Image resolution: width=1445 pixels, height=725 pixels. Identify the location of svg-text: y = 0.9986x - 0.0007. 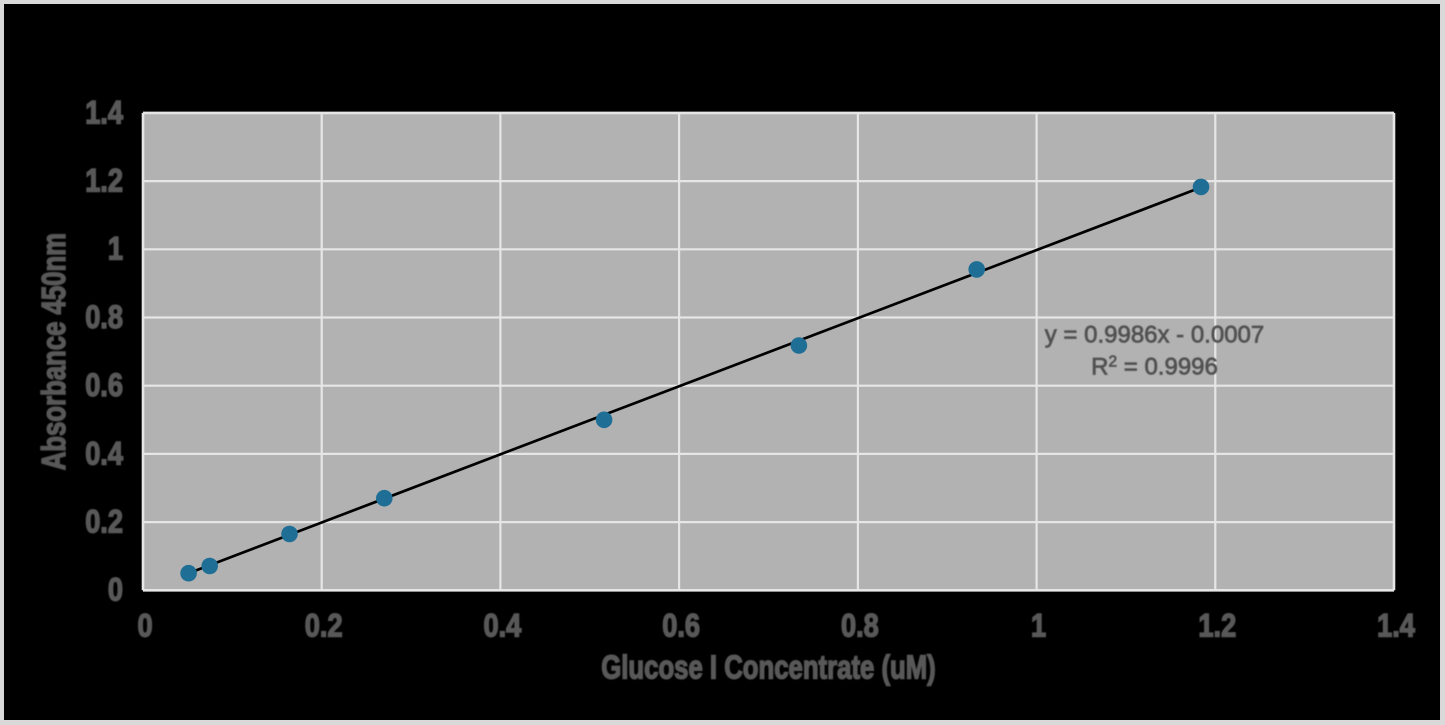
(1155, 334).